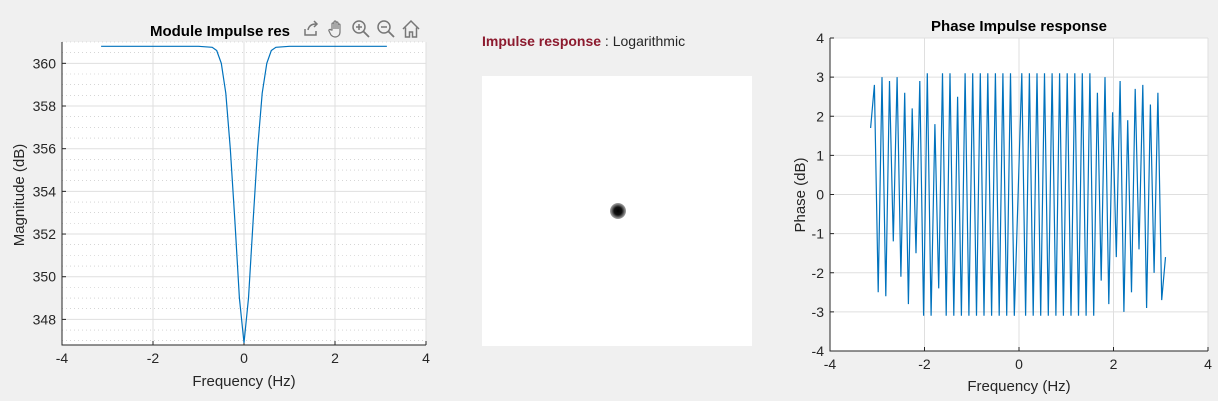 The height and width of the screenshot is (401, 1218). What do you see at coordinates (243, 381) in the screenshot?
I see `module-chart-xlabel: Frequency (Hz)` at bounding box center [243, 381].